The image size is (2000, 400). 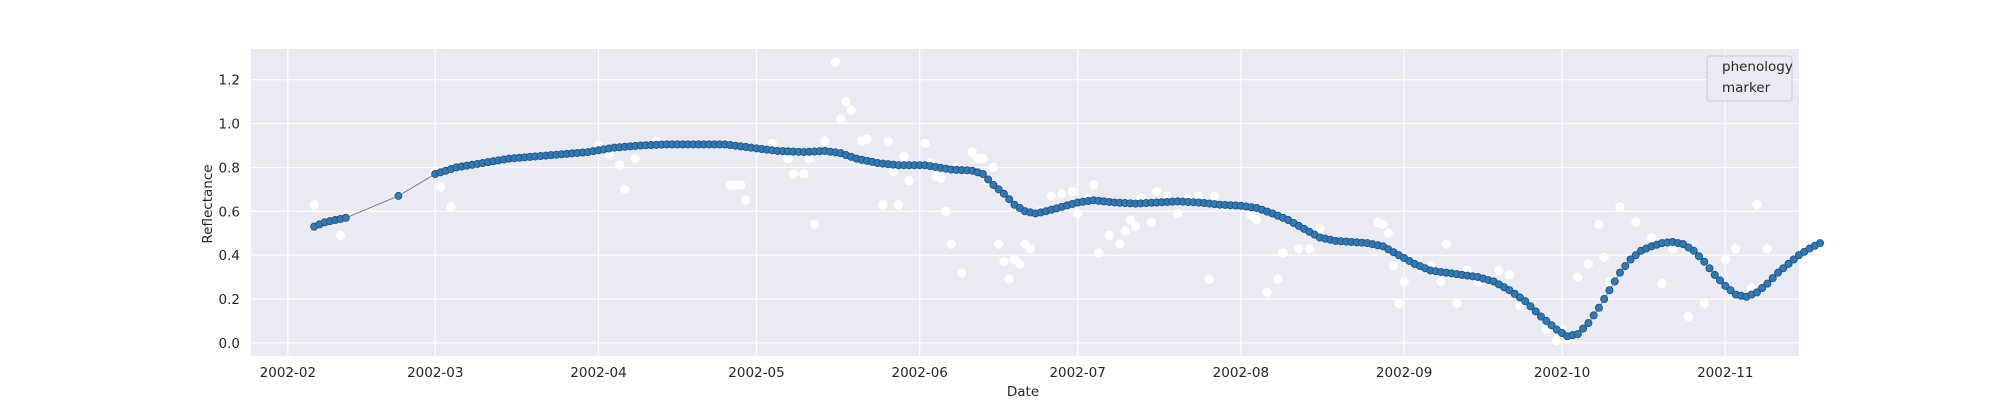 What do you see at coordinates (229, 168) in the screenshot?
I see `y-tick-label: 0.8` at bounding box center [229, 168].